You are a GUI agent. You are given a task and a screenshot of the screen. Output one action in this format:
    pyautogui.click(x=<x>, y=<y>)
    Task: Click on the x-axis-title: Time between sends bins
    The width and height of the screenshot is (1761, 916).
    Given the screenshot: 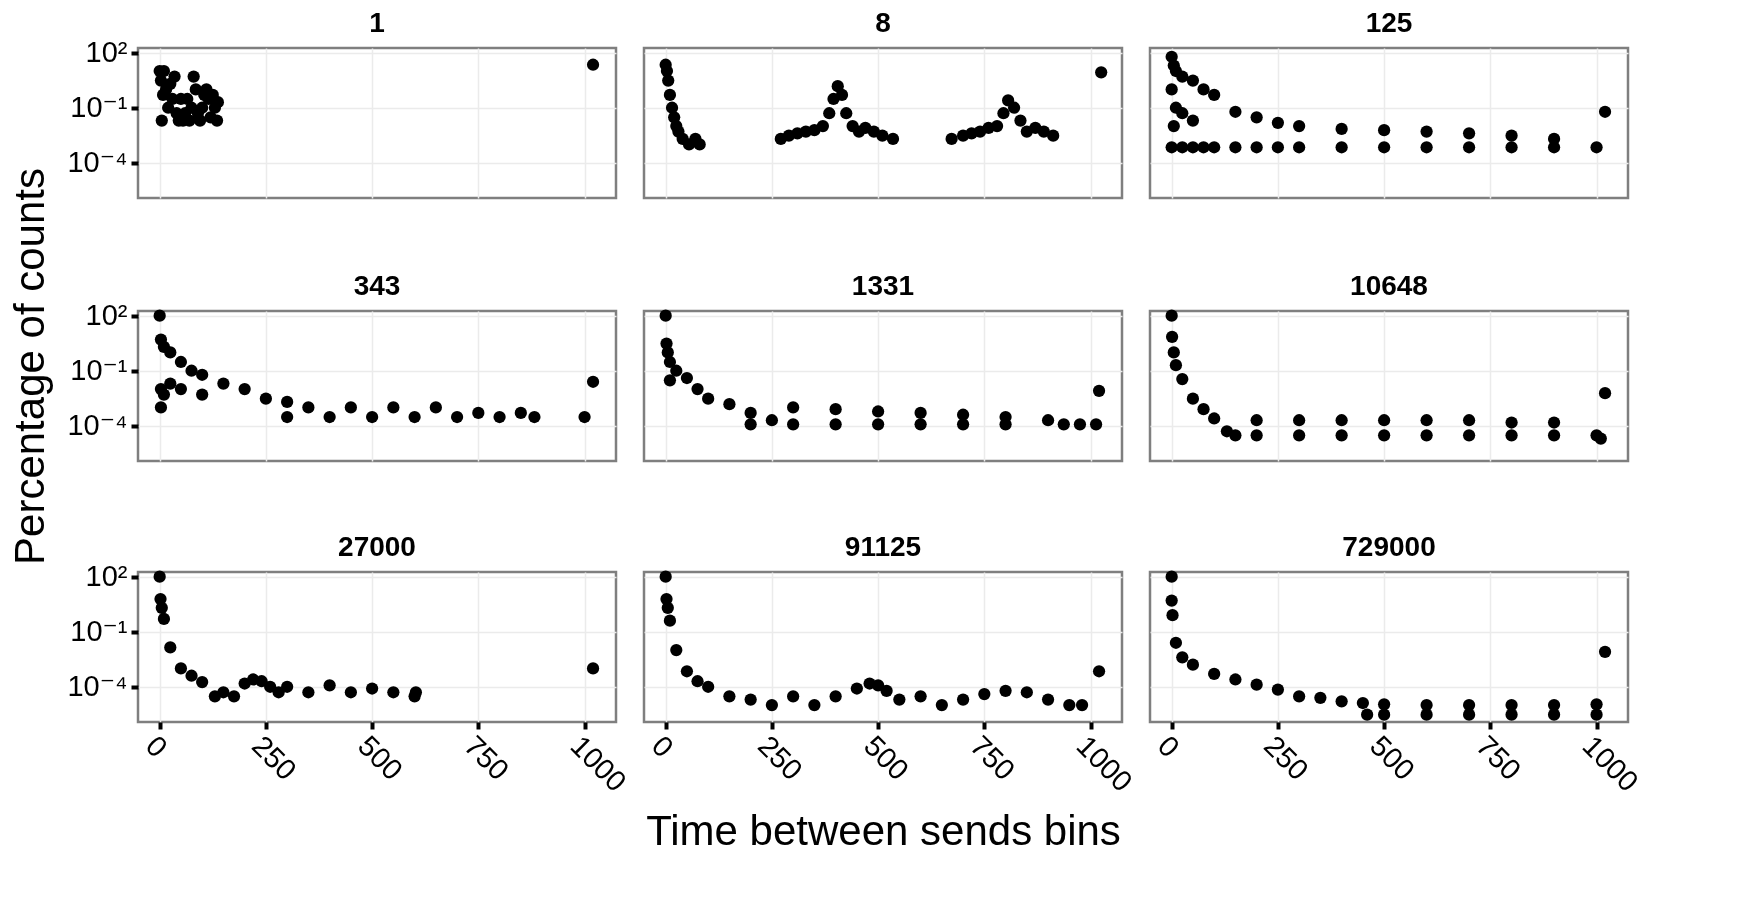 What is the action you would take?
    pyautogui.click(x=883, y=830)
    